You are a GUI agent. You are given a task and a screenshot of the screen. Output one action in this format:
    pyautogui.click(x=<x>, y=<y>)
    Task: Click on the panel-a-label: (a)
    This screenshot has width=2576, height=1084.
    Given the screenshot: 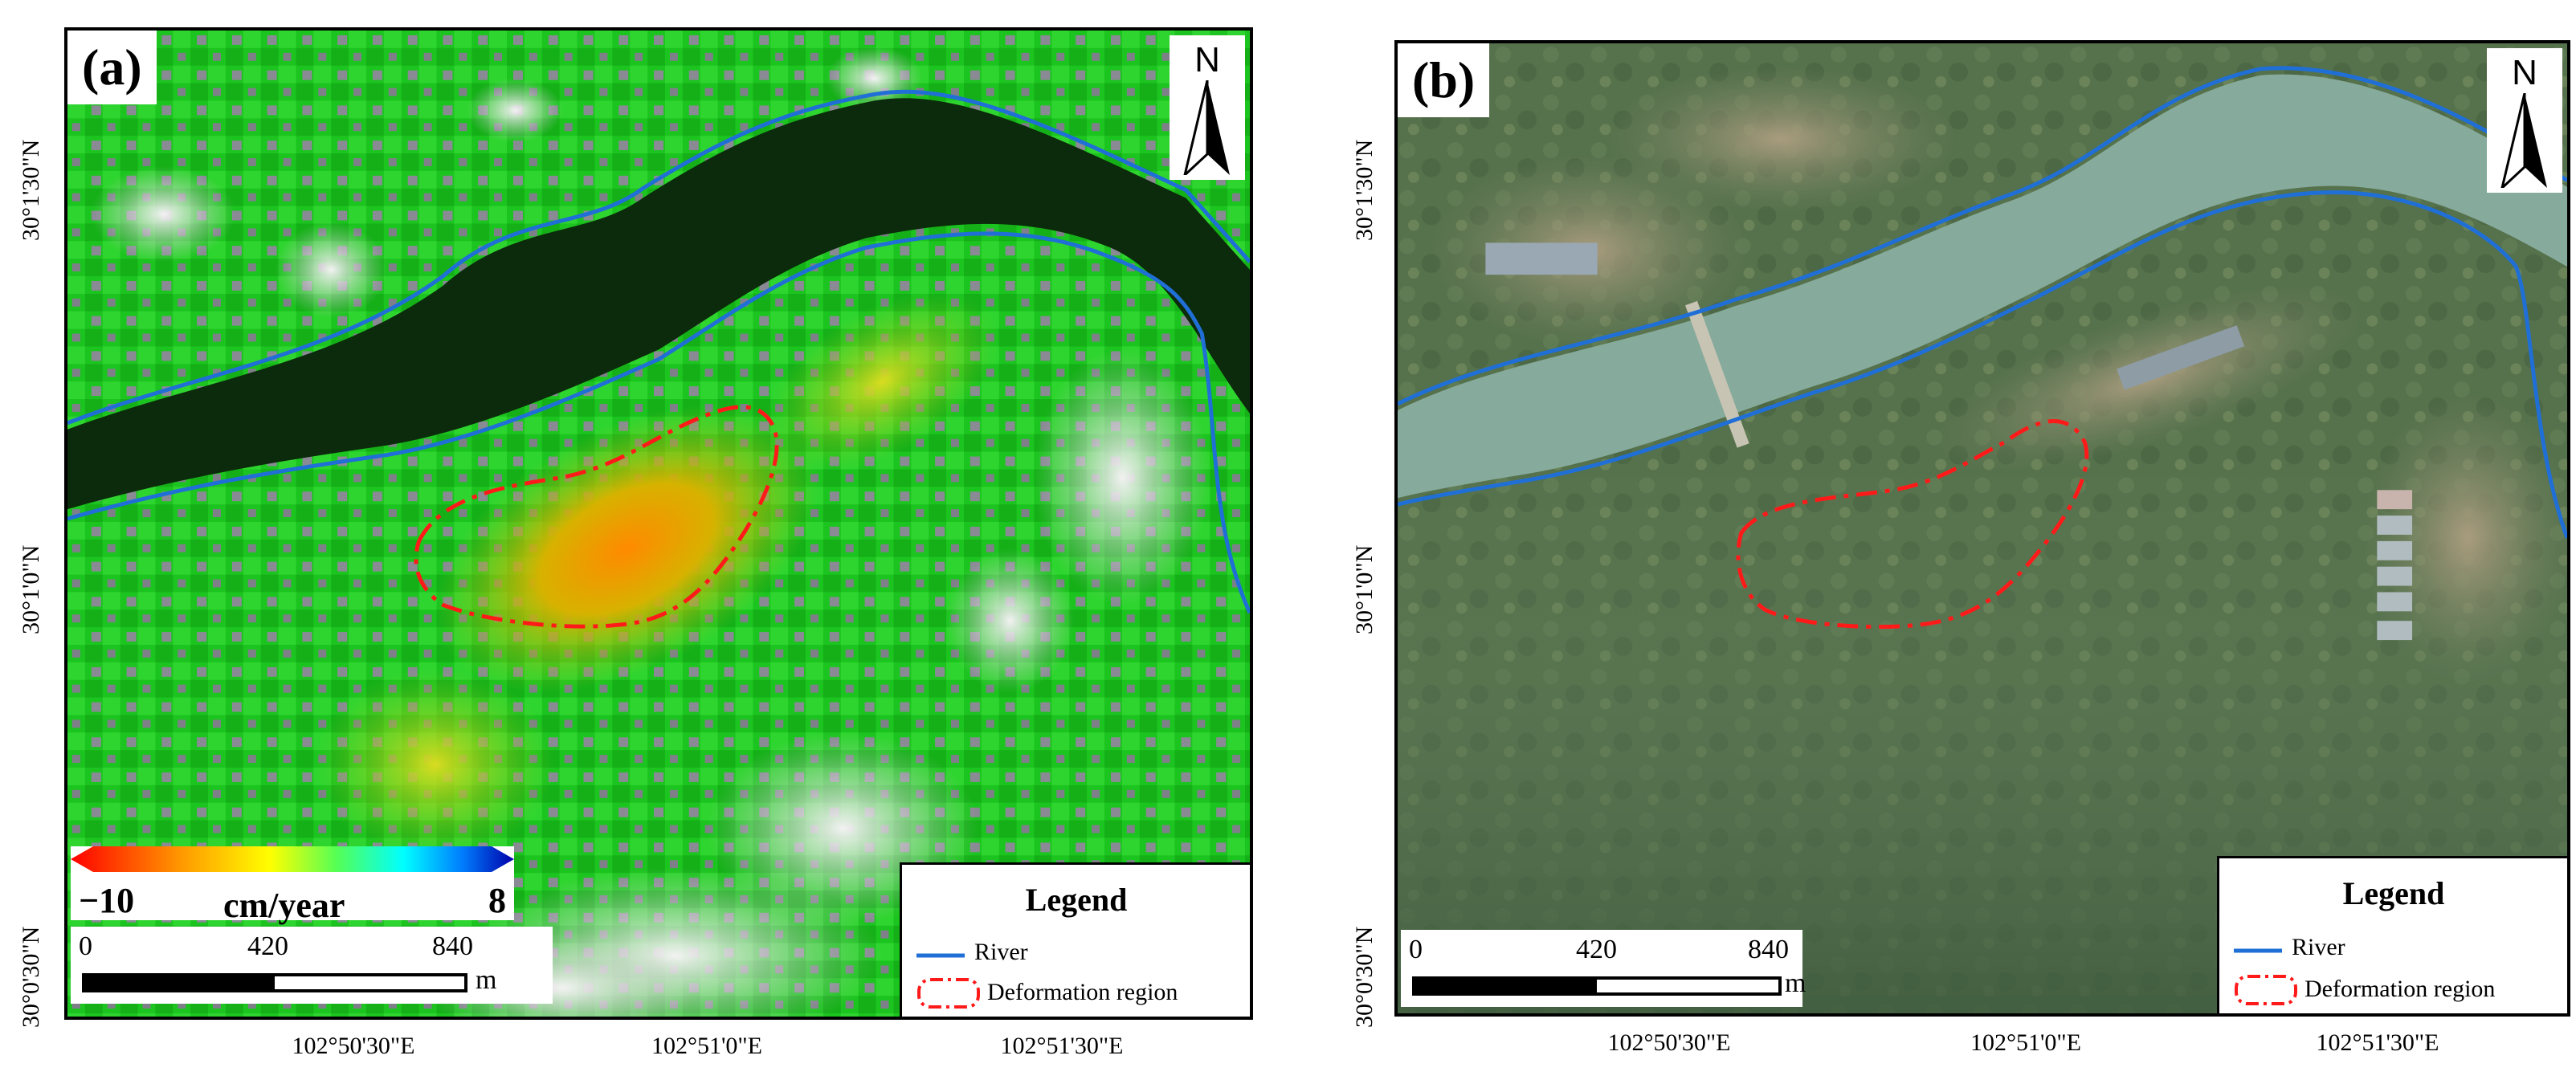 What is the action you would take?
    pyautogui.click(x=112, y=67)
    